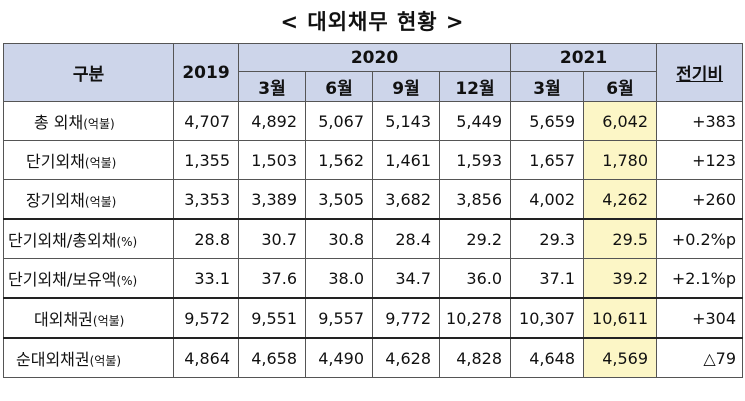 This screenshot has width=745, height=401. I want to click on row-label-text: 순대외채권, so click(53, 359).